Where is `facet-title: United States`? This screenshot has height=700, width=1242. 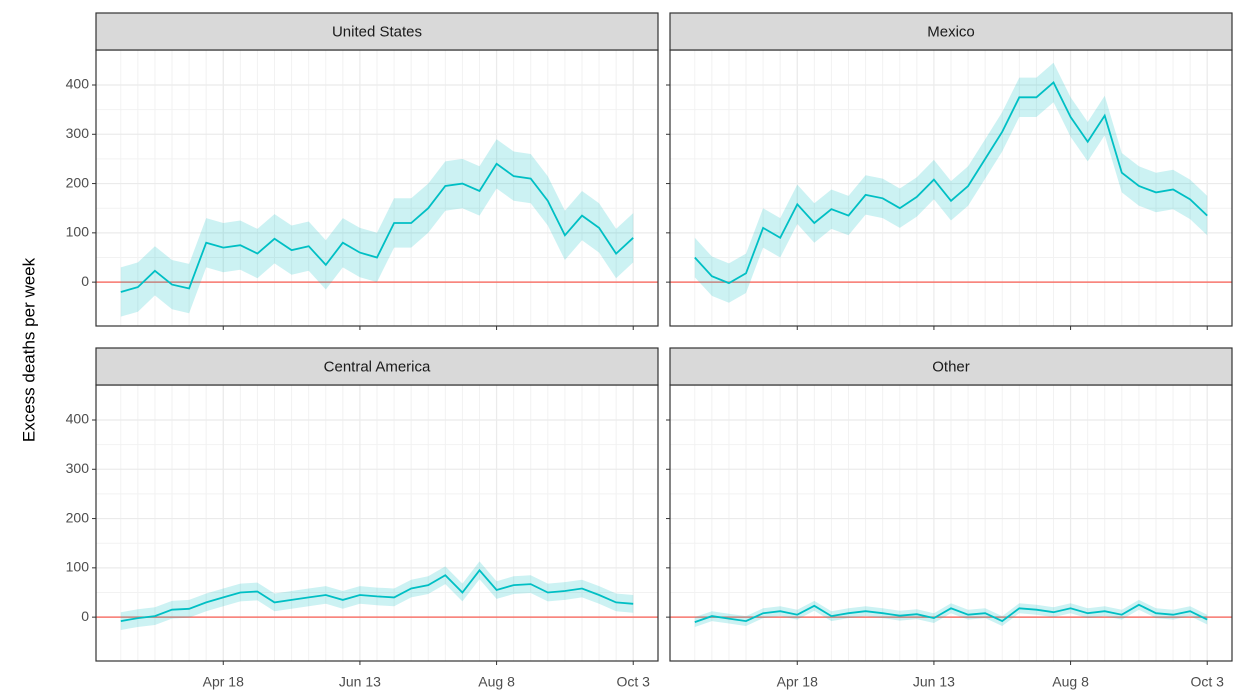 facet-title: United States is located at coordinates (377, 31).